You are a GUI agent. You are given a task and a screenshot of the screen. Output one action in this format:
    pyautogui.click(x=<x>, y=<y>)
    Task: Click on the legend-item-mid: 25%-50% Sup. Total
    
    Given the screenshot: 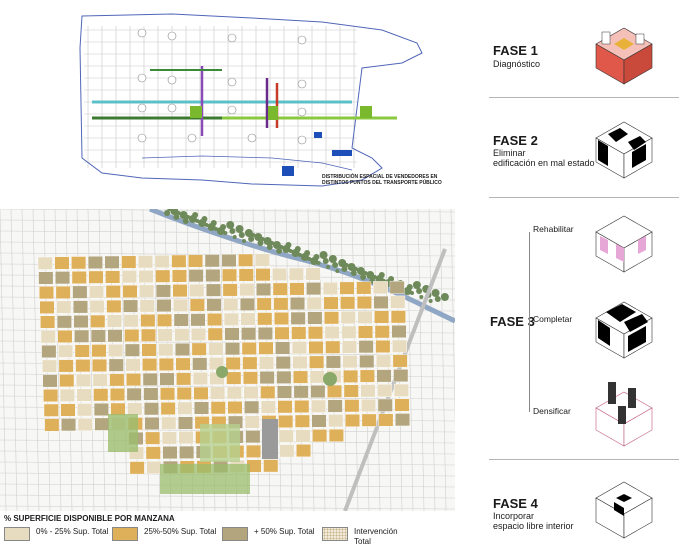 What is the action you would take?
    pyautogui.click(x=164, y=534)
    